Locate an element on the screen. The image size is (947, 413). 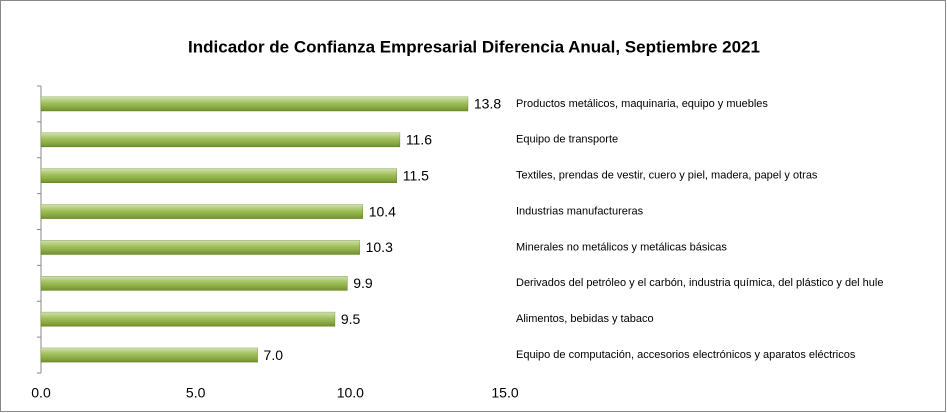
x-tick-label: 5.0 is located at coordinates (196, 393).